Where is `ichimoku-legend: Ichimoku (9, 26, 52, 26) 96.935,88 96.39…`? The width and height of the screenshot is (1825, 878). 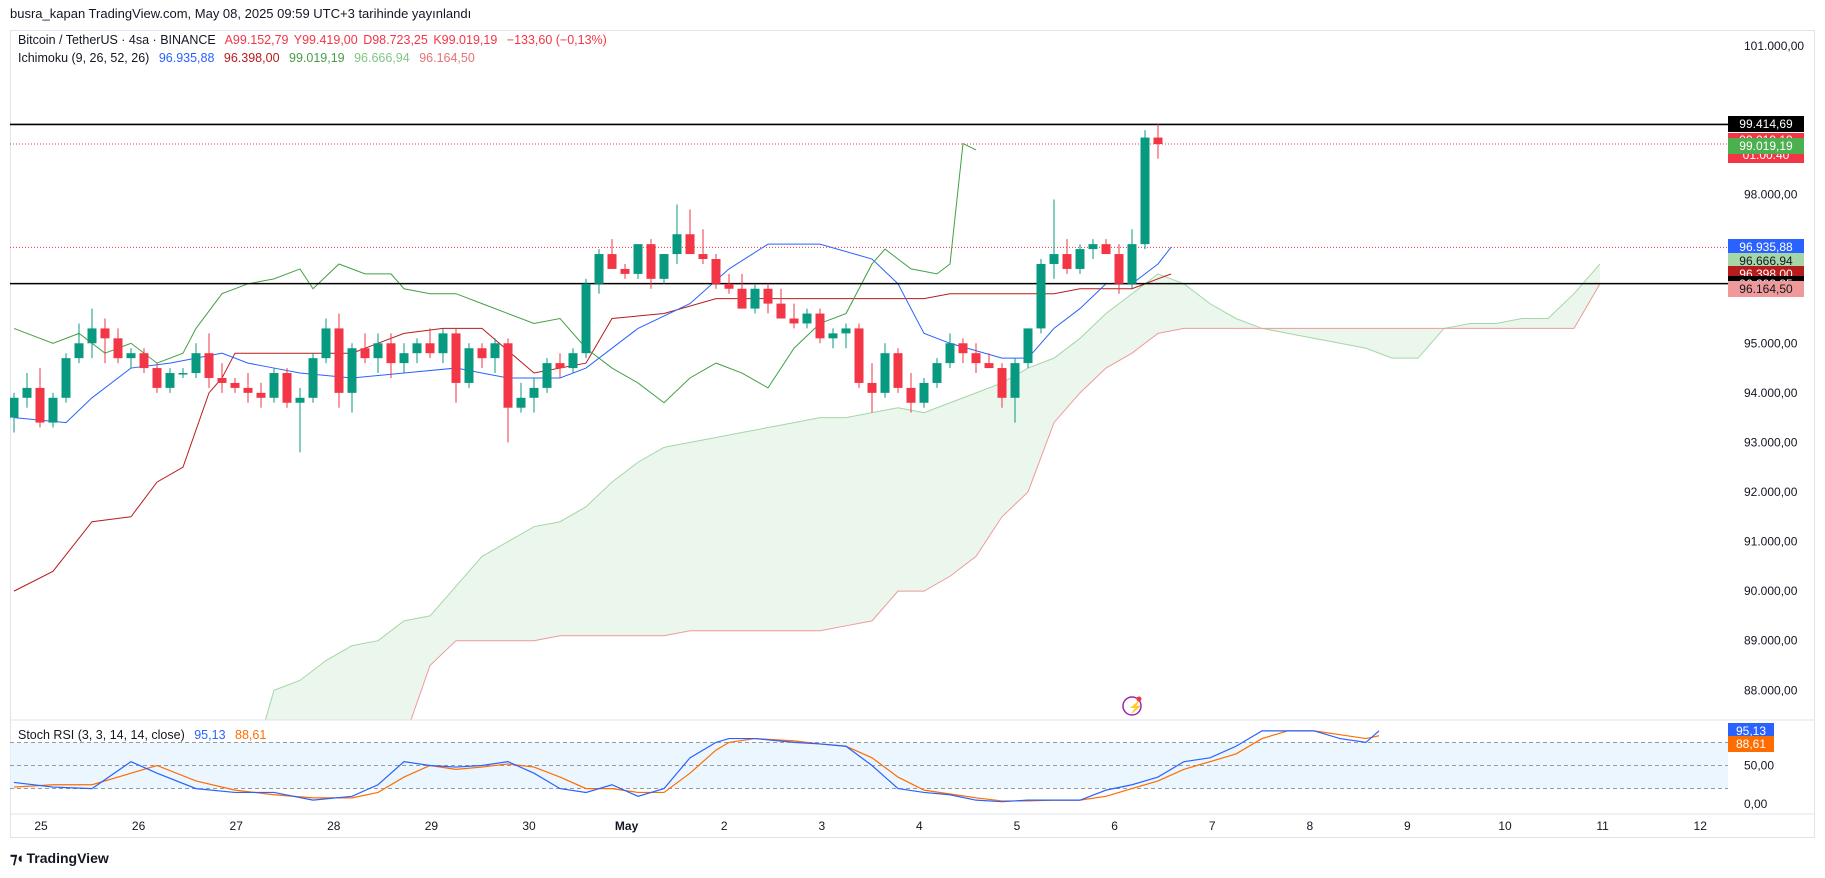 ichimoku-legend: Ichimoku (9, 26, 52, 26) 96.935,88 96.39… is located at coordinates (249, 58).